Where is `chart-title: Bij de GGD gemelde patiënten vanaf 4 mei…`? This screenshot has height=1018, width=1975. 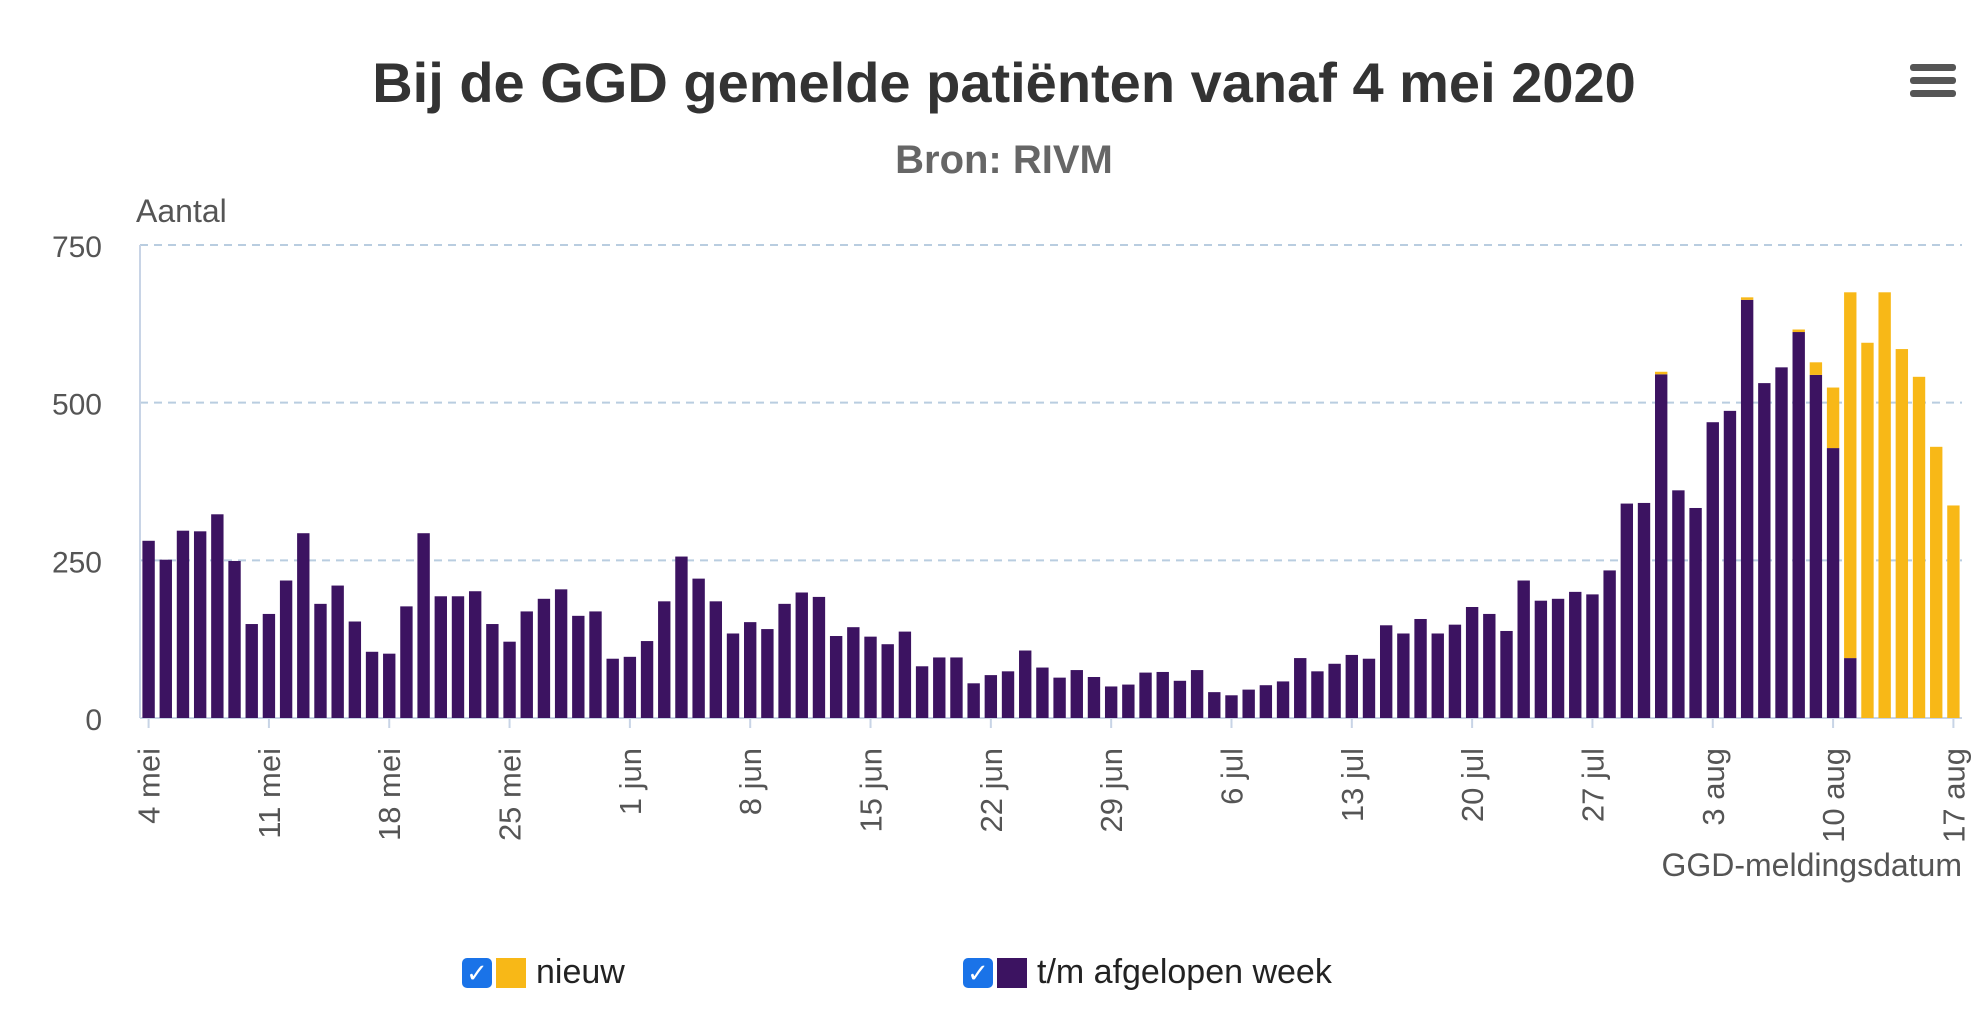
chart-title: Bij de GGD gemelde patiënten vanaf 4 mei… is located at coordinates (1004, 82).